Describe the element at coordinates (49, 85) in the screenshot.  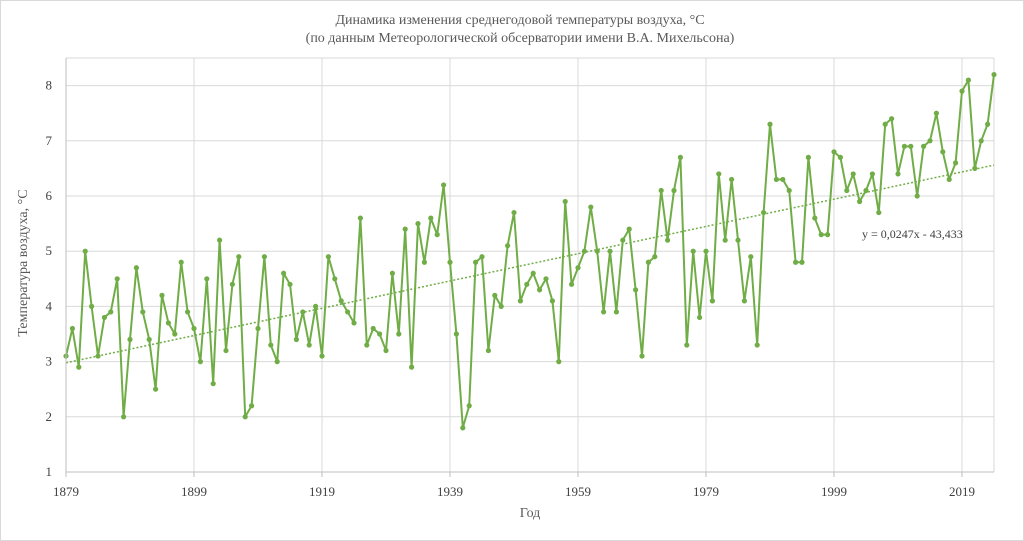
I see `y-tick-label: 8` at that location.